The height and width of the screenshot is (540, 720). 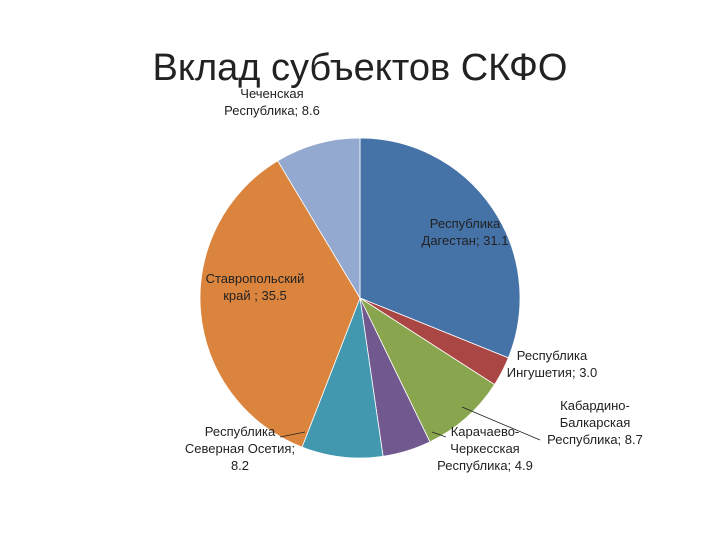 I want to click on data-label: Ставропольский край ; 35.5, so click(x=255, y=287).